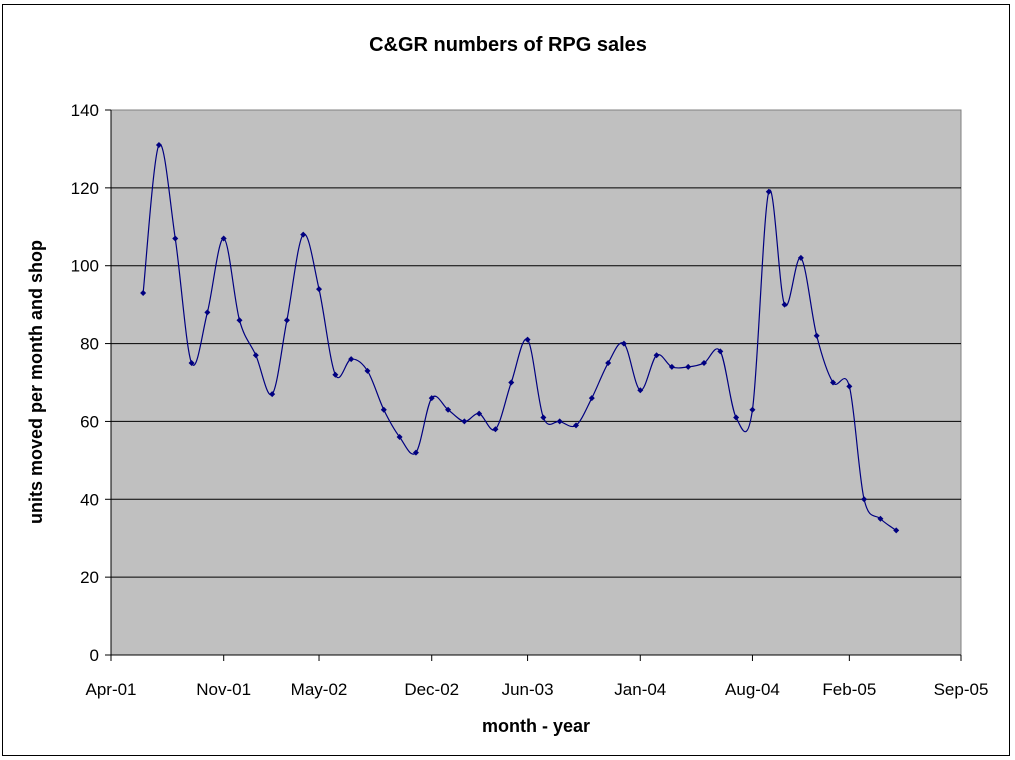 The image size is (1015, 760). I want to click on x-tick-label: Aug-04, so click(752, 689).